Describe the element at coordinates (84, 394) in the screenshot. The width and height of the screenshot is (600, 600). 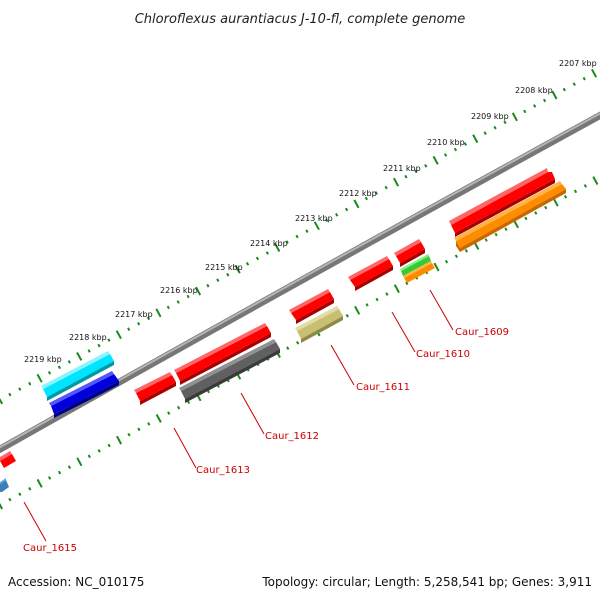
I see `gene-blue` at that location.